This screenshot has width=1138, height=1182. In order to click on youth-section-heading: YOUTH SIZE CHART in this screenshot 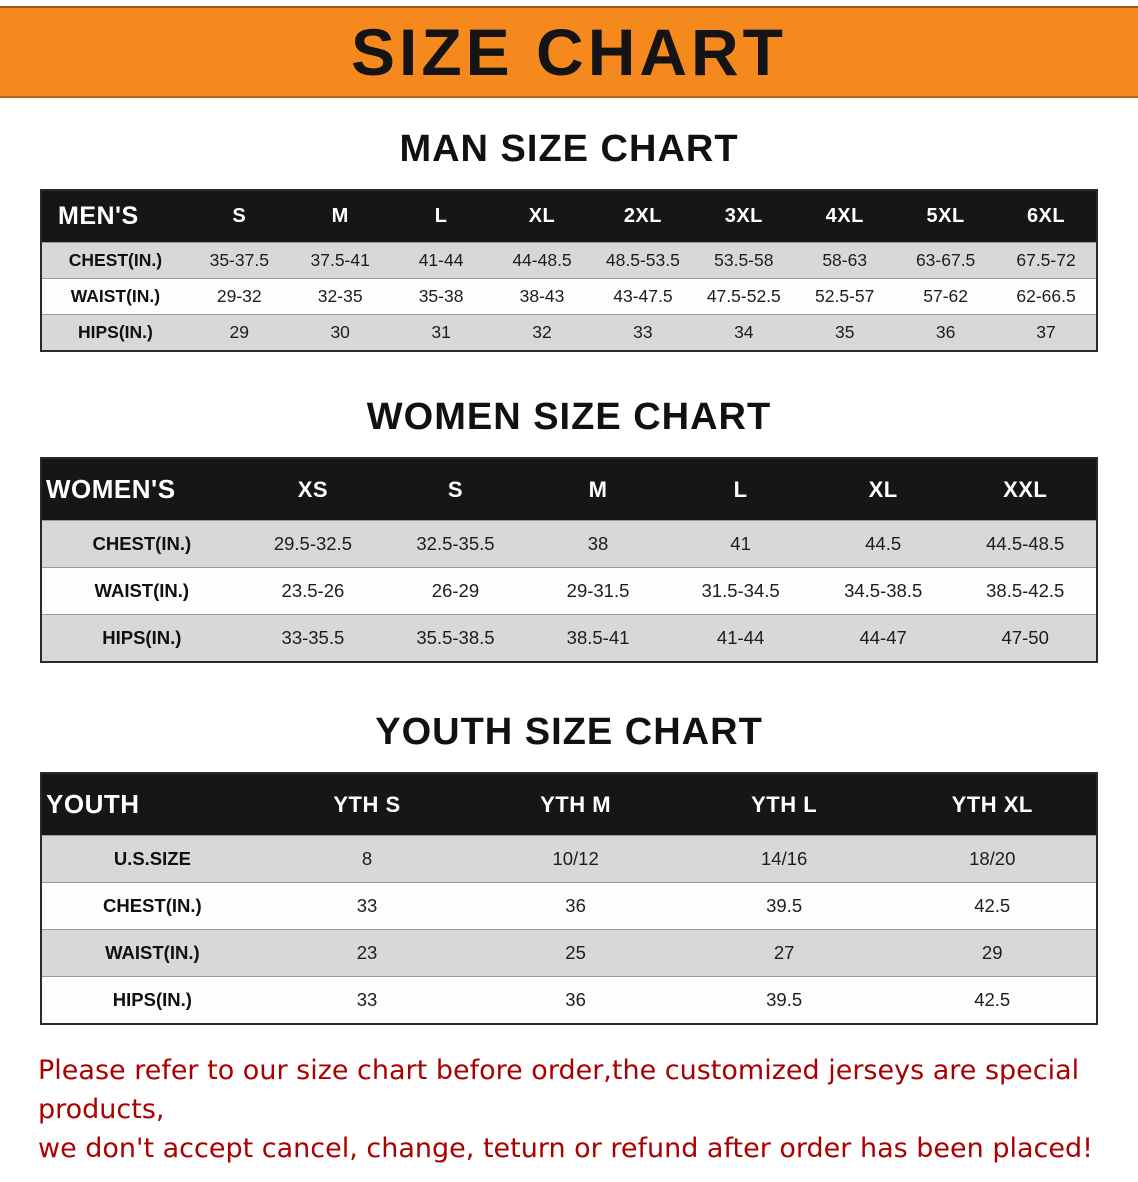, I will do `click(569, 732)`.